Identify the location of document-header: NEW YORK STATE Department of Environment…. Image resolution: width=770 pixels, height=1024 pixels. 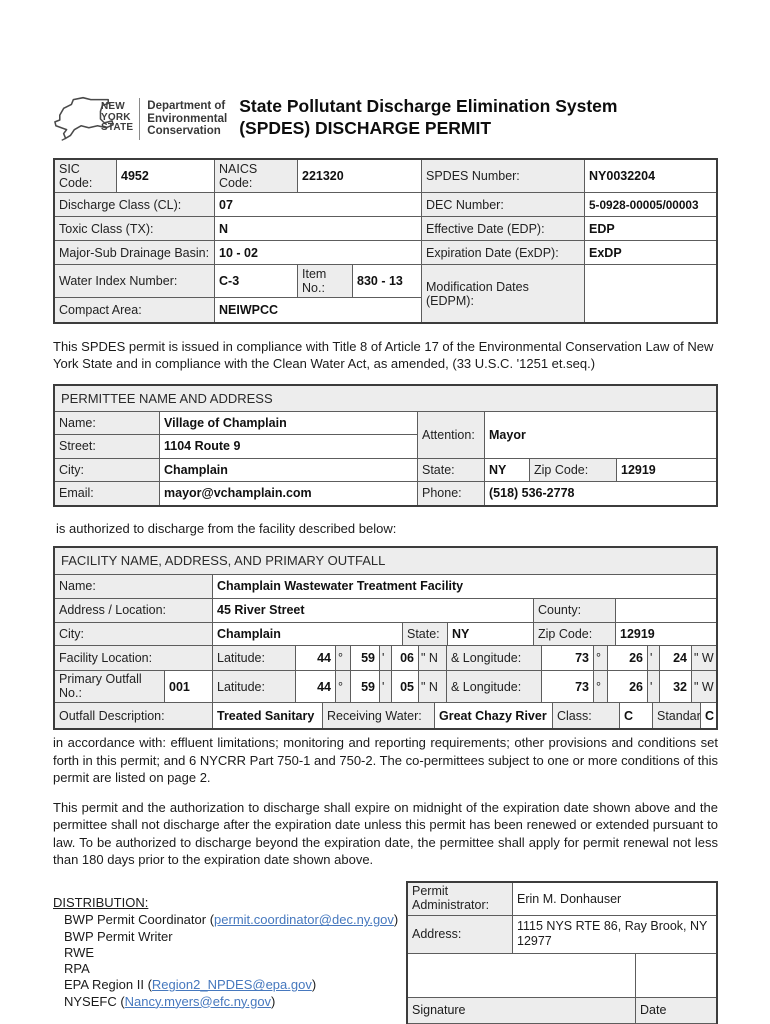
(385, 122).